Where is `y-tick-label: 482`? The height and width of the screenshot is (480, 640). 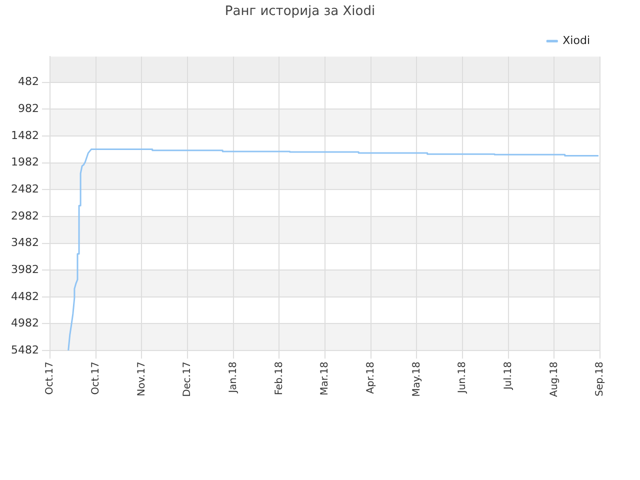 y-tick-label: 482 is located at coordinates (28, 81).